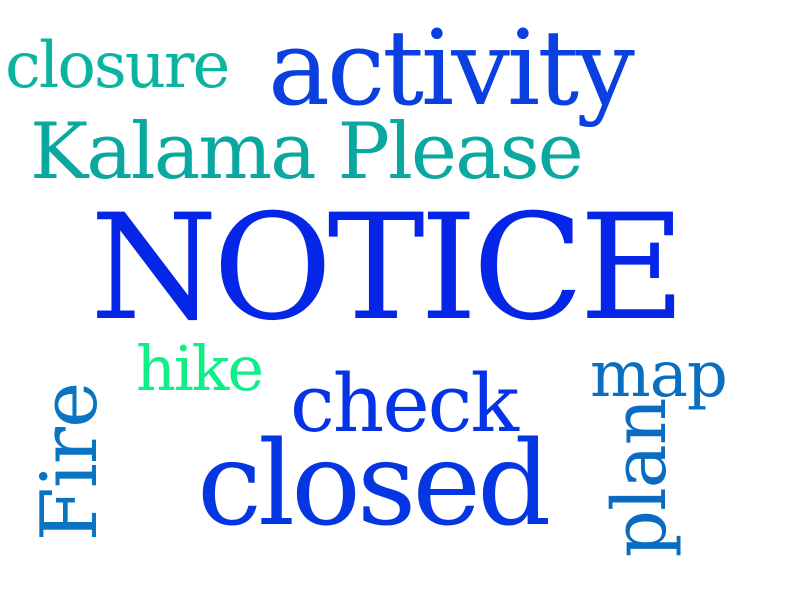 The image size is (800, 600). Describe the element at coordinates (659, 375) in the screenshot. I see `word-map: map` at that location.